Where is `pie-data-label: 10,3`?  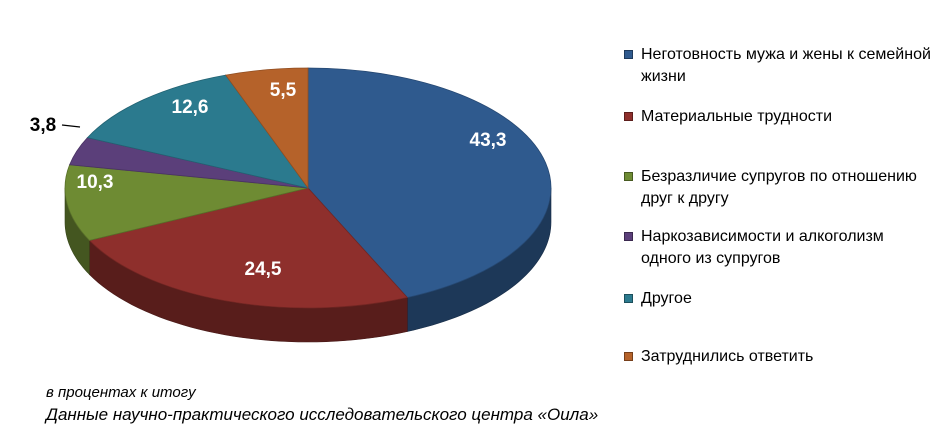
pie-data-label: 10,3 is located at coordinates (95, 182).